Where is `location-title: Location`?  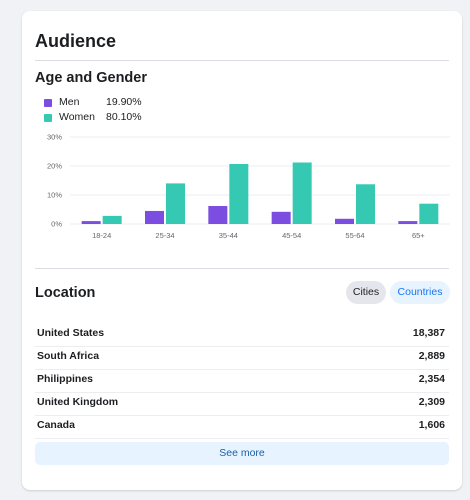
location-title: Location is located at coordinates (65, 293).